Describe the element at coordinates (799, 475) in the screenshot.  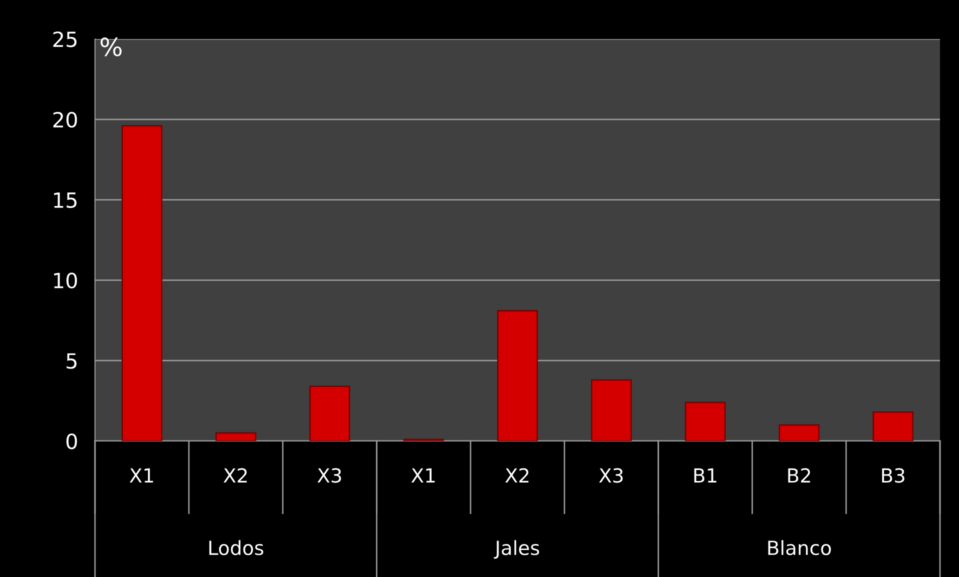
I see `x-tick-label: B2` at that location.